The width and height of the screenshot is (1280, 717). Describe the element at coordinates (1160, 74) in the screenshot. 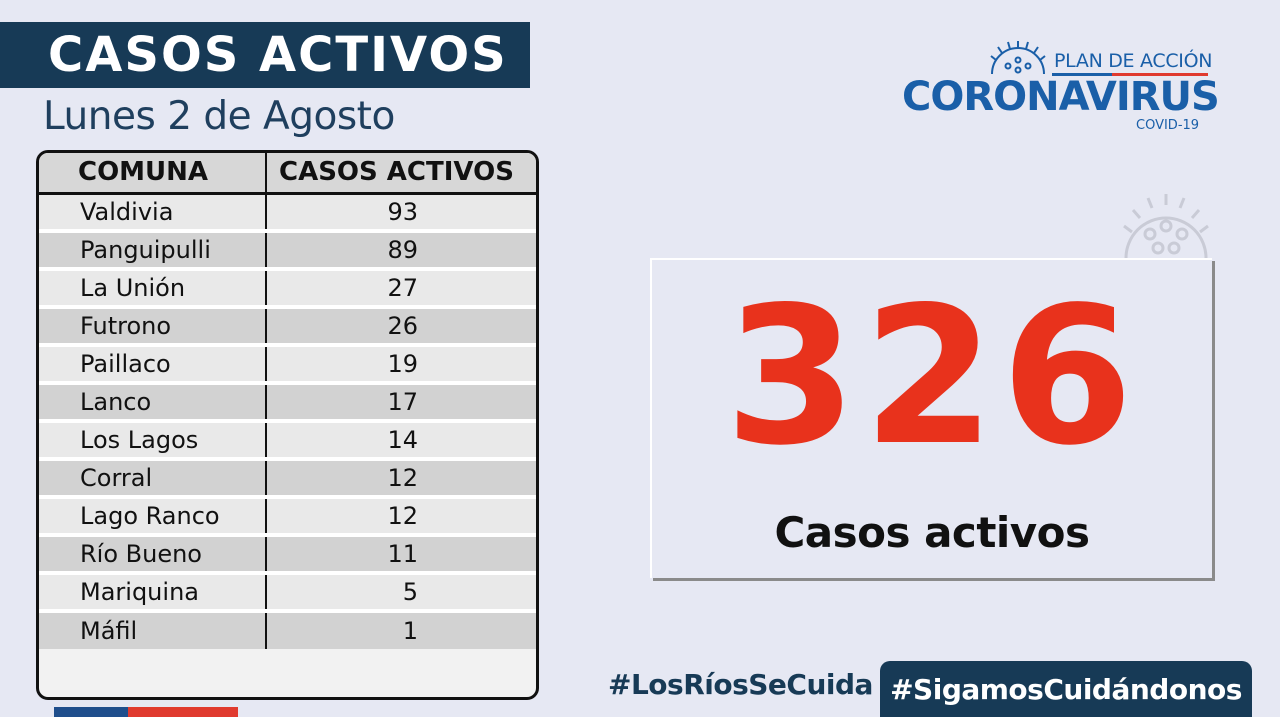

I see `logo-underline-red` at that location.